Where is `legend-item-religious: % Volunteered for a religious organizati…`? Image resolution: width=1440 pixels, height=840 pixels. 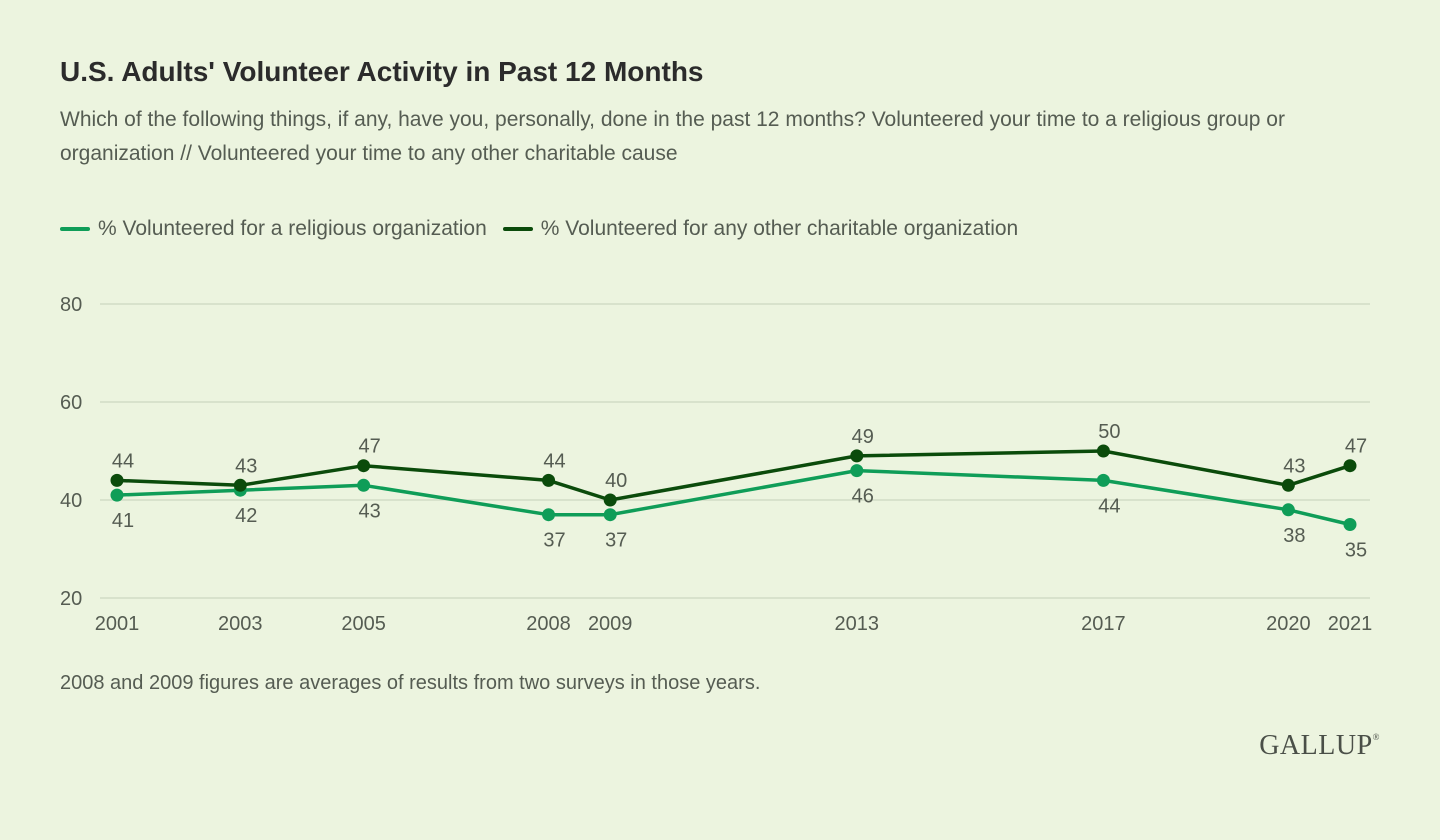 legend-item-religious: % Volunteered for a religious organizati… is located at coordinates (273, 229).